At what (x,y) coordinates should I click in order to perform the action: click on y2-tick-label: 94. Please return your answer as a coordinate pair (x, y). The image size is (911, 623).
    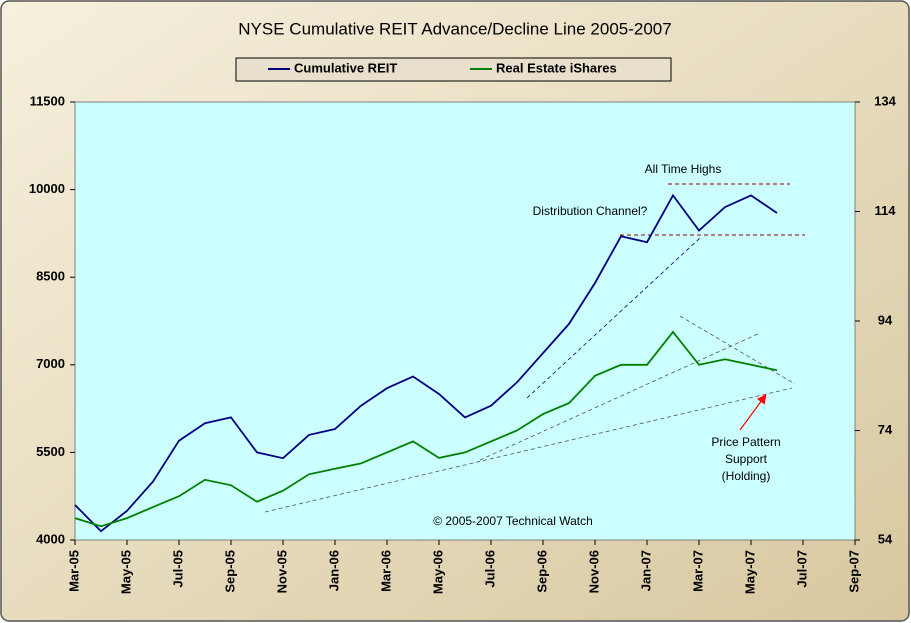
    Looking at the image, I should click on (885, 319).